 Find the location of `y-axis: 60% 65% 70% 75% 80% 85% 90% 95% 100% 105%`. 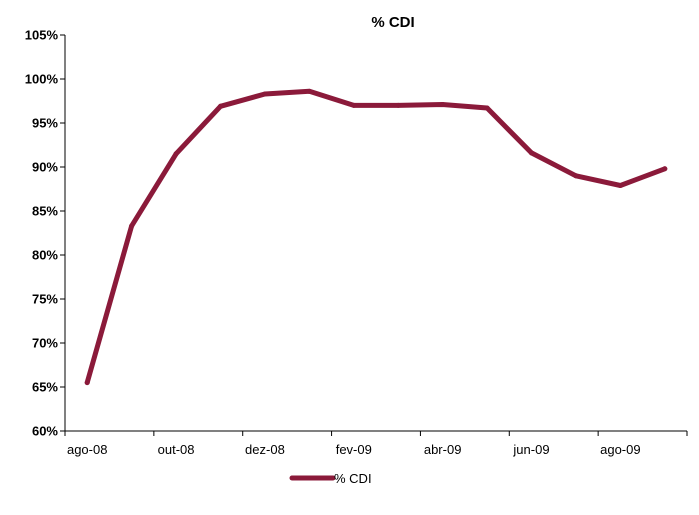

y-axis: 60% 65% 70% 75% 80% 85% 90% 95% 100% 105% is located at coordinates (45, 233).